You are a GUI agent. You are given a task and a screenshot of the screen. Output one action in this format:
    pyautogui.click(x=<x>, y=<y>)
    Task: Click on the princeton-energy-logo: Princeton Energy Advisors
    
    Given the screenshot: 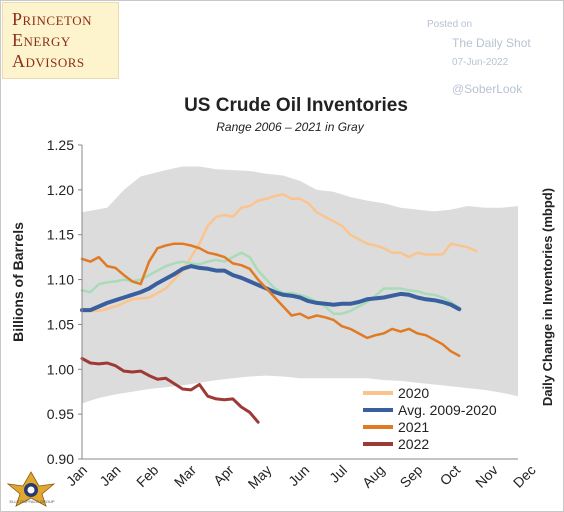 What is the action you would take?
    pyautogui.click(x=60, y=40)
    